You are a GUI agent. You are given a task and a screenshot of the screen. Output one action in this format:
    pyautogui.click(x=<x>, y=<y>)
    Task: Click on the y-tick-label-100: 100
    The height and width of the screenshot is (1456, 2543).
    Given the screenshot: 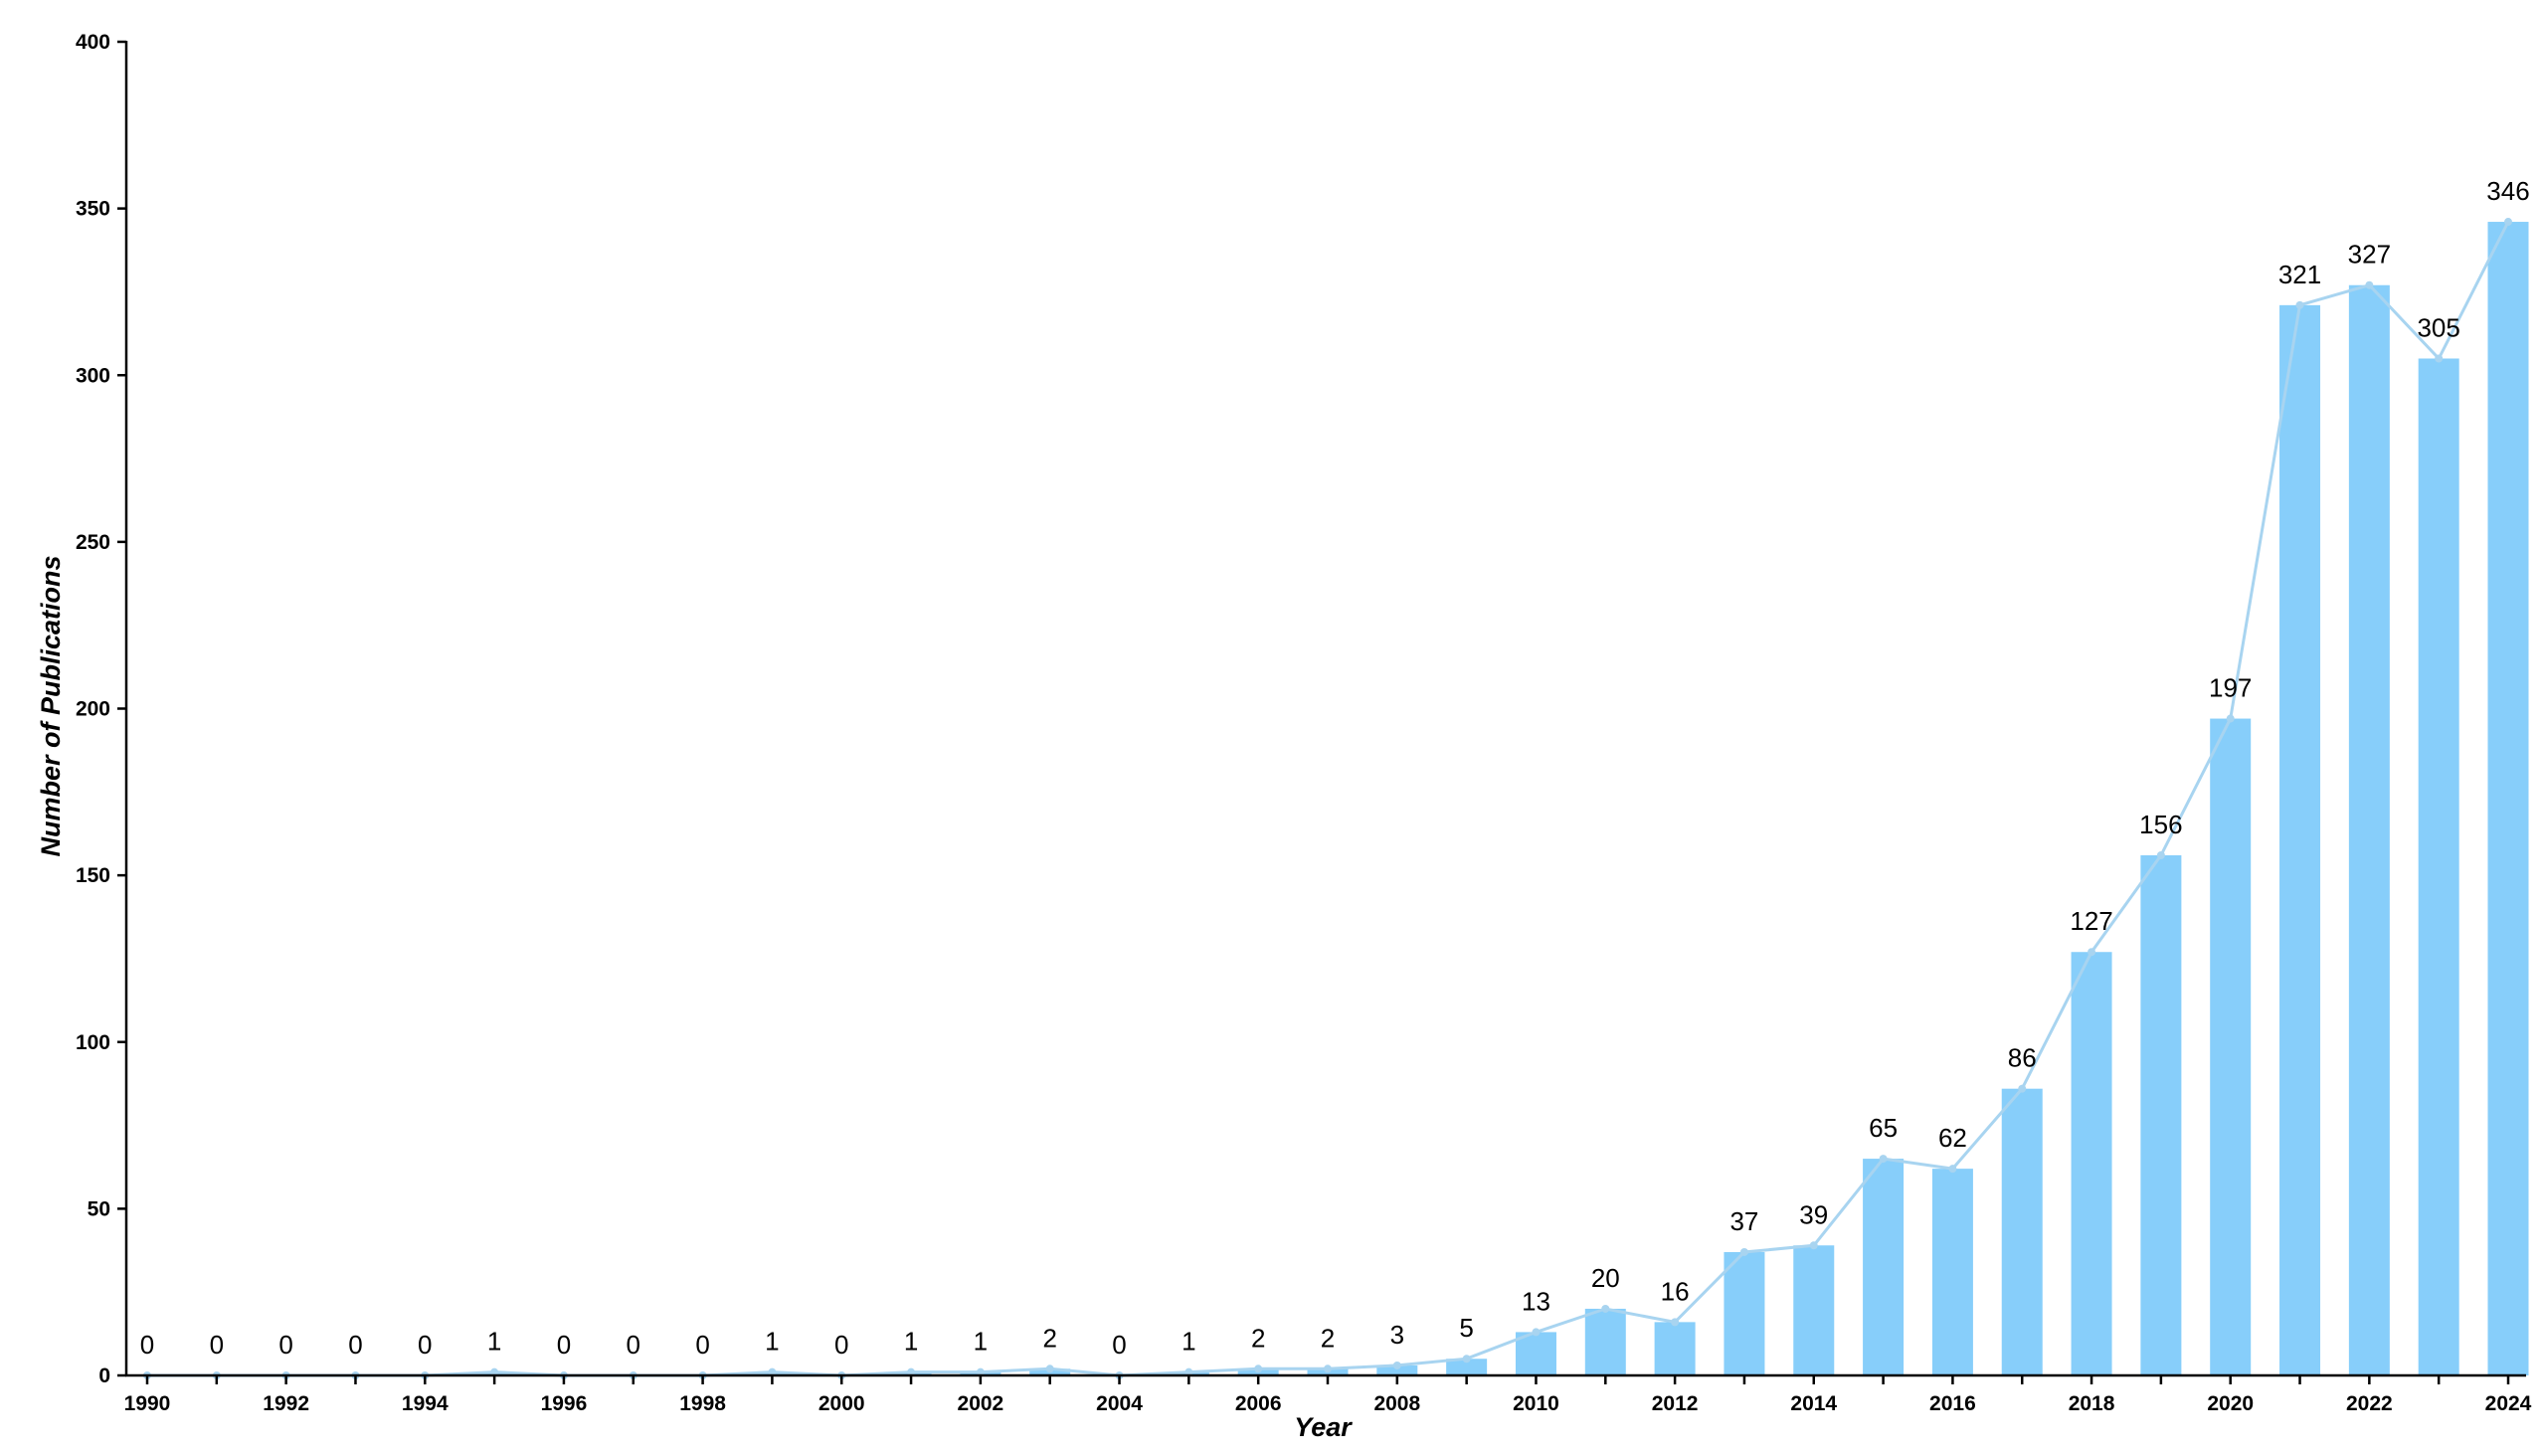 What is the action you would take?
    pyautogui.click(x=93, y=1042)
    